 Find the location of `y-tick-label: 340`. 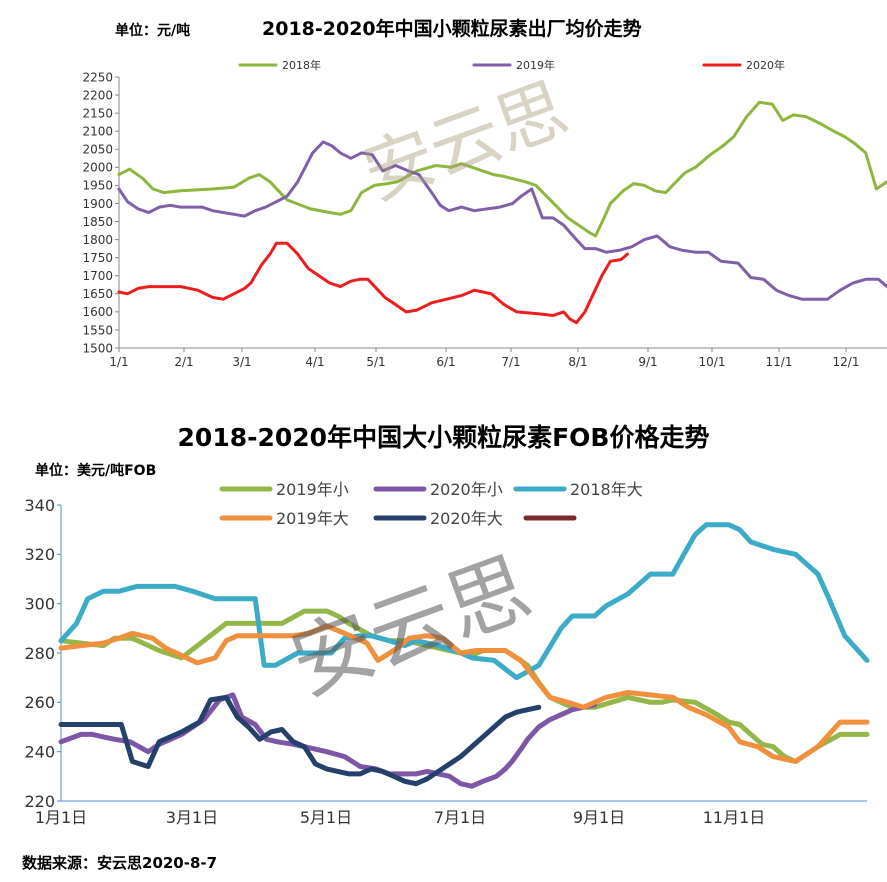

y-tick-label: 340 is located at coordinates (39, 505).